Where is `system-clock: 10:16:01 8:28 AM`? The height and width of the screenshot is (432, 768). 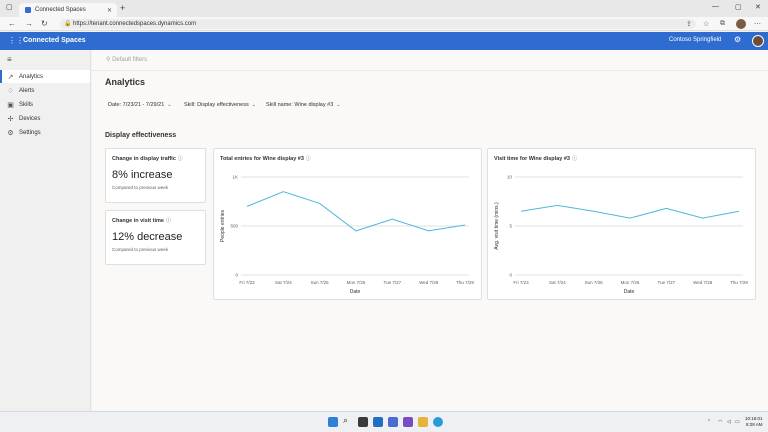
system-clock: 10:16:01 8:28 AM is located at coordinates (754, 422).